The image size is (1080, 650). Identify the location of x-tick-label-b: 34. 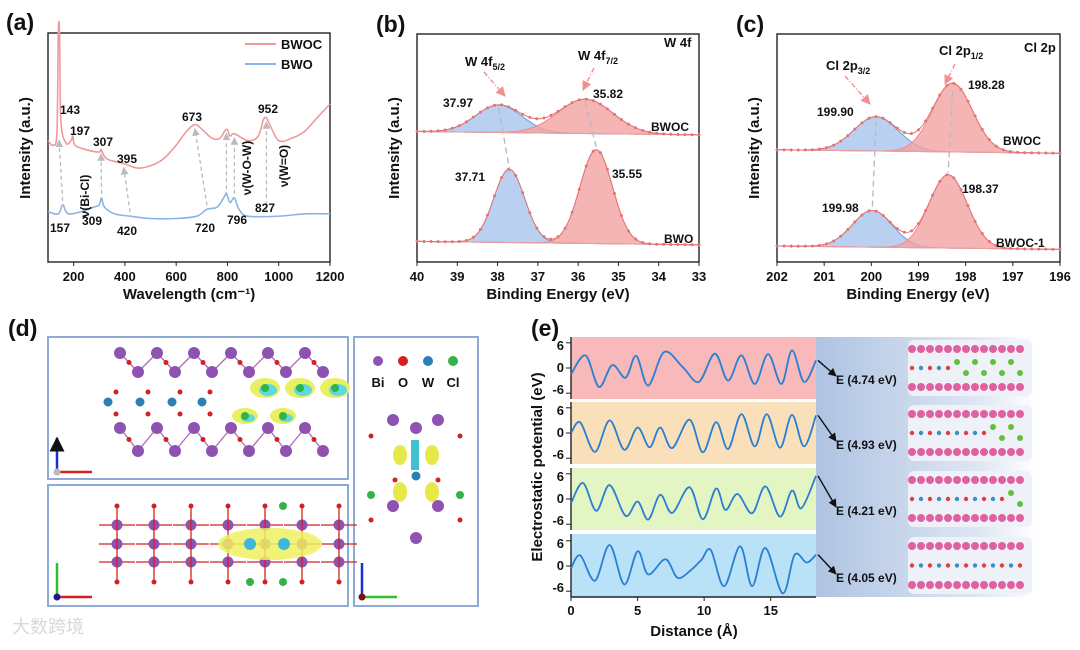
(658, 276).